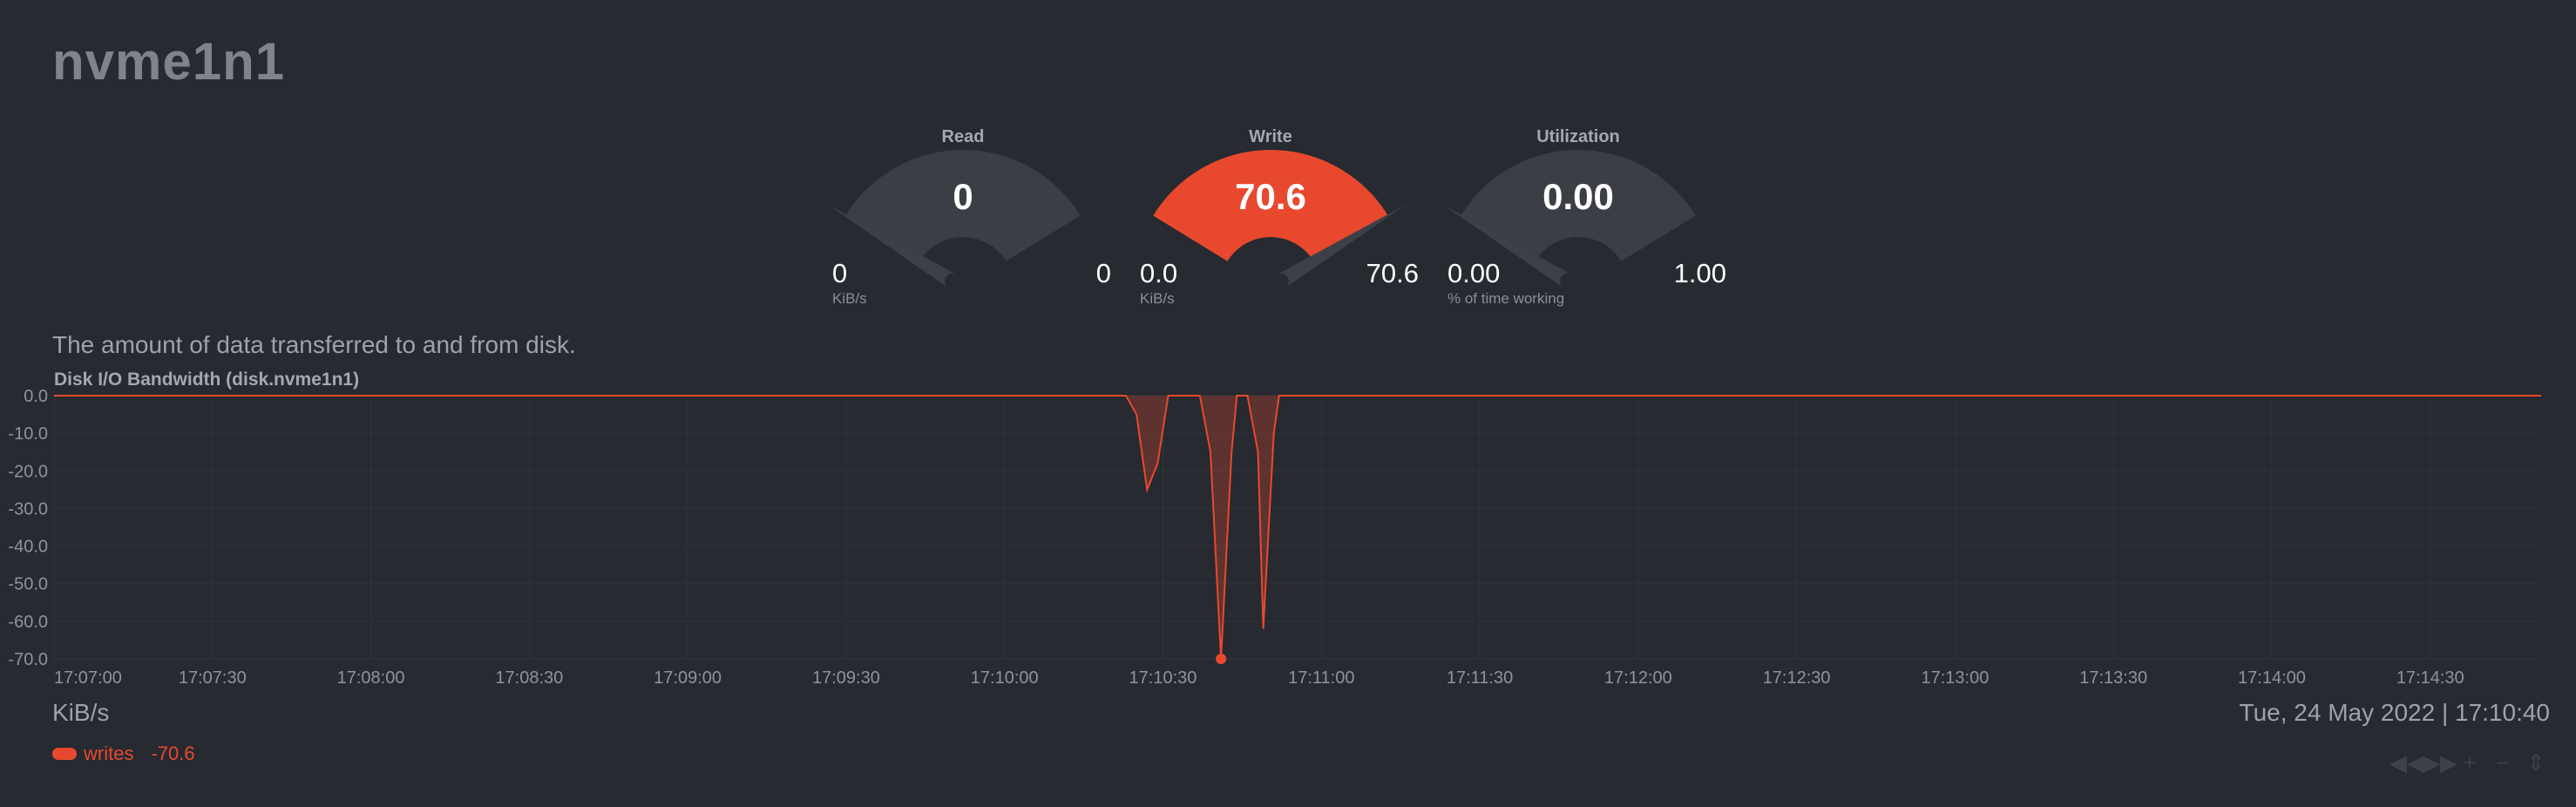 This screenshot has width=2576, height=807. What do you see at coordinates (81, 712) in the screenshot?
I see `chart-units: KiB/s` at bounding box center [81, 712].